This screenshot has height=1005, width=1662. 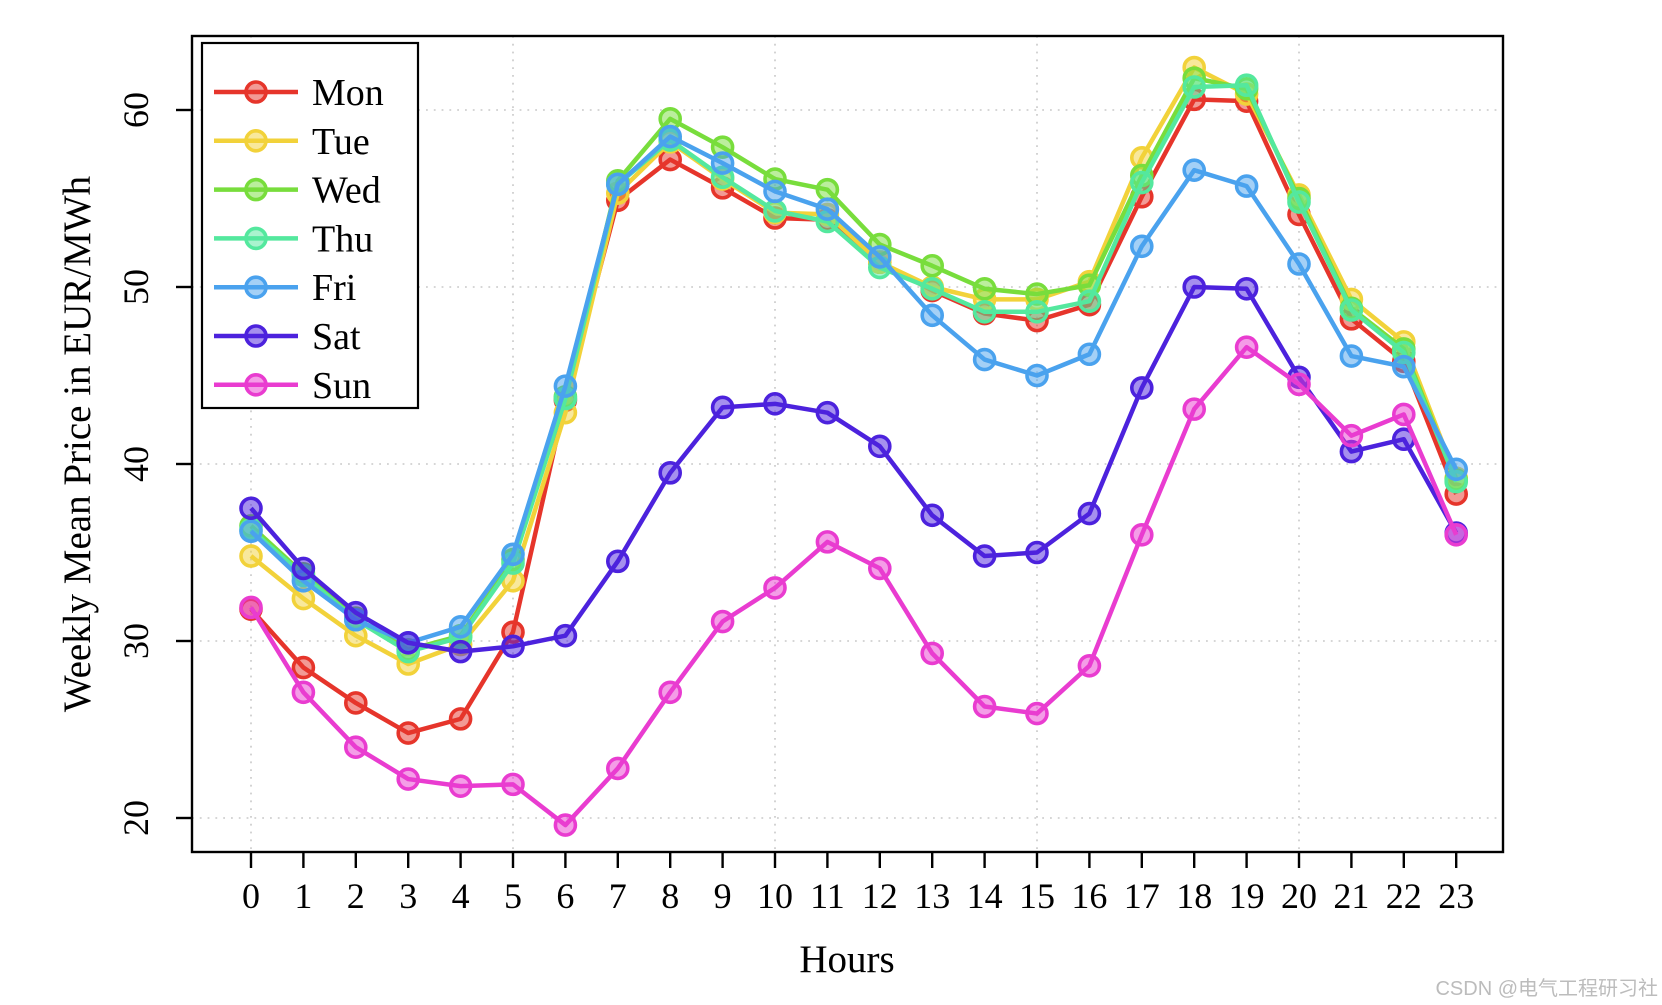 What do you see at coordinates (618, 896) in the screenshot?
I see `x-tick-label-7: 7` at bounding box center [618, 896].